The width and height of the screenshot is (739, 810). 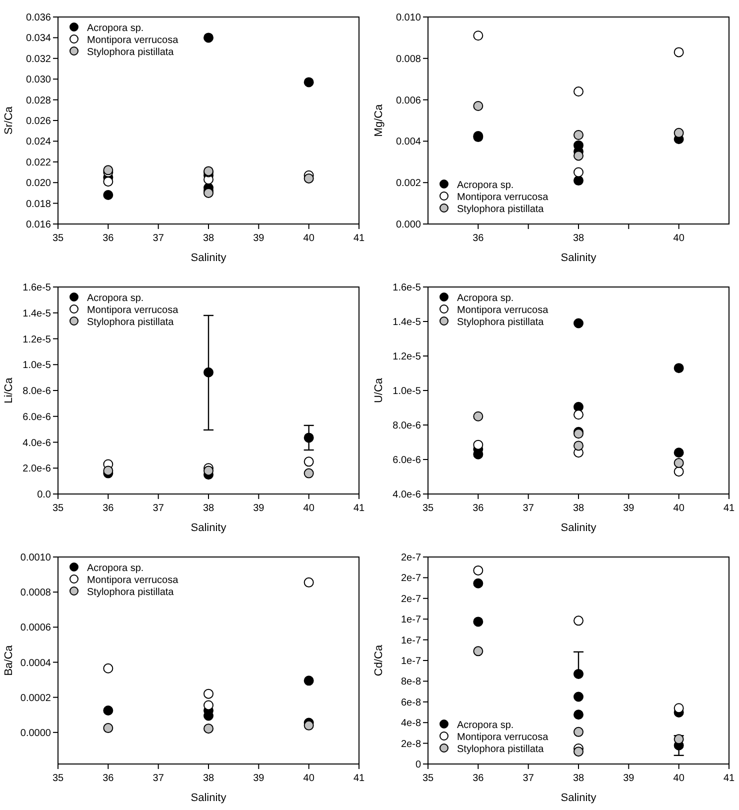 What do you see at coordinates (37, 340) in the screenshot?
I see `y-tick-label: 1.2e-5` at bounding box center [37, 340].